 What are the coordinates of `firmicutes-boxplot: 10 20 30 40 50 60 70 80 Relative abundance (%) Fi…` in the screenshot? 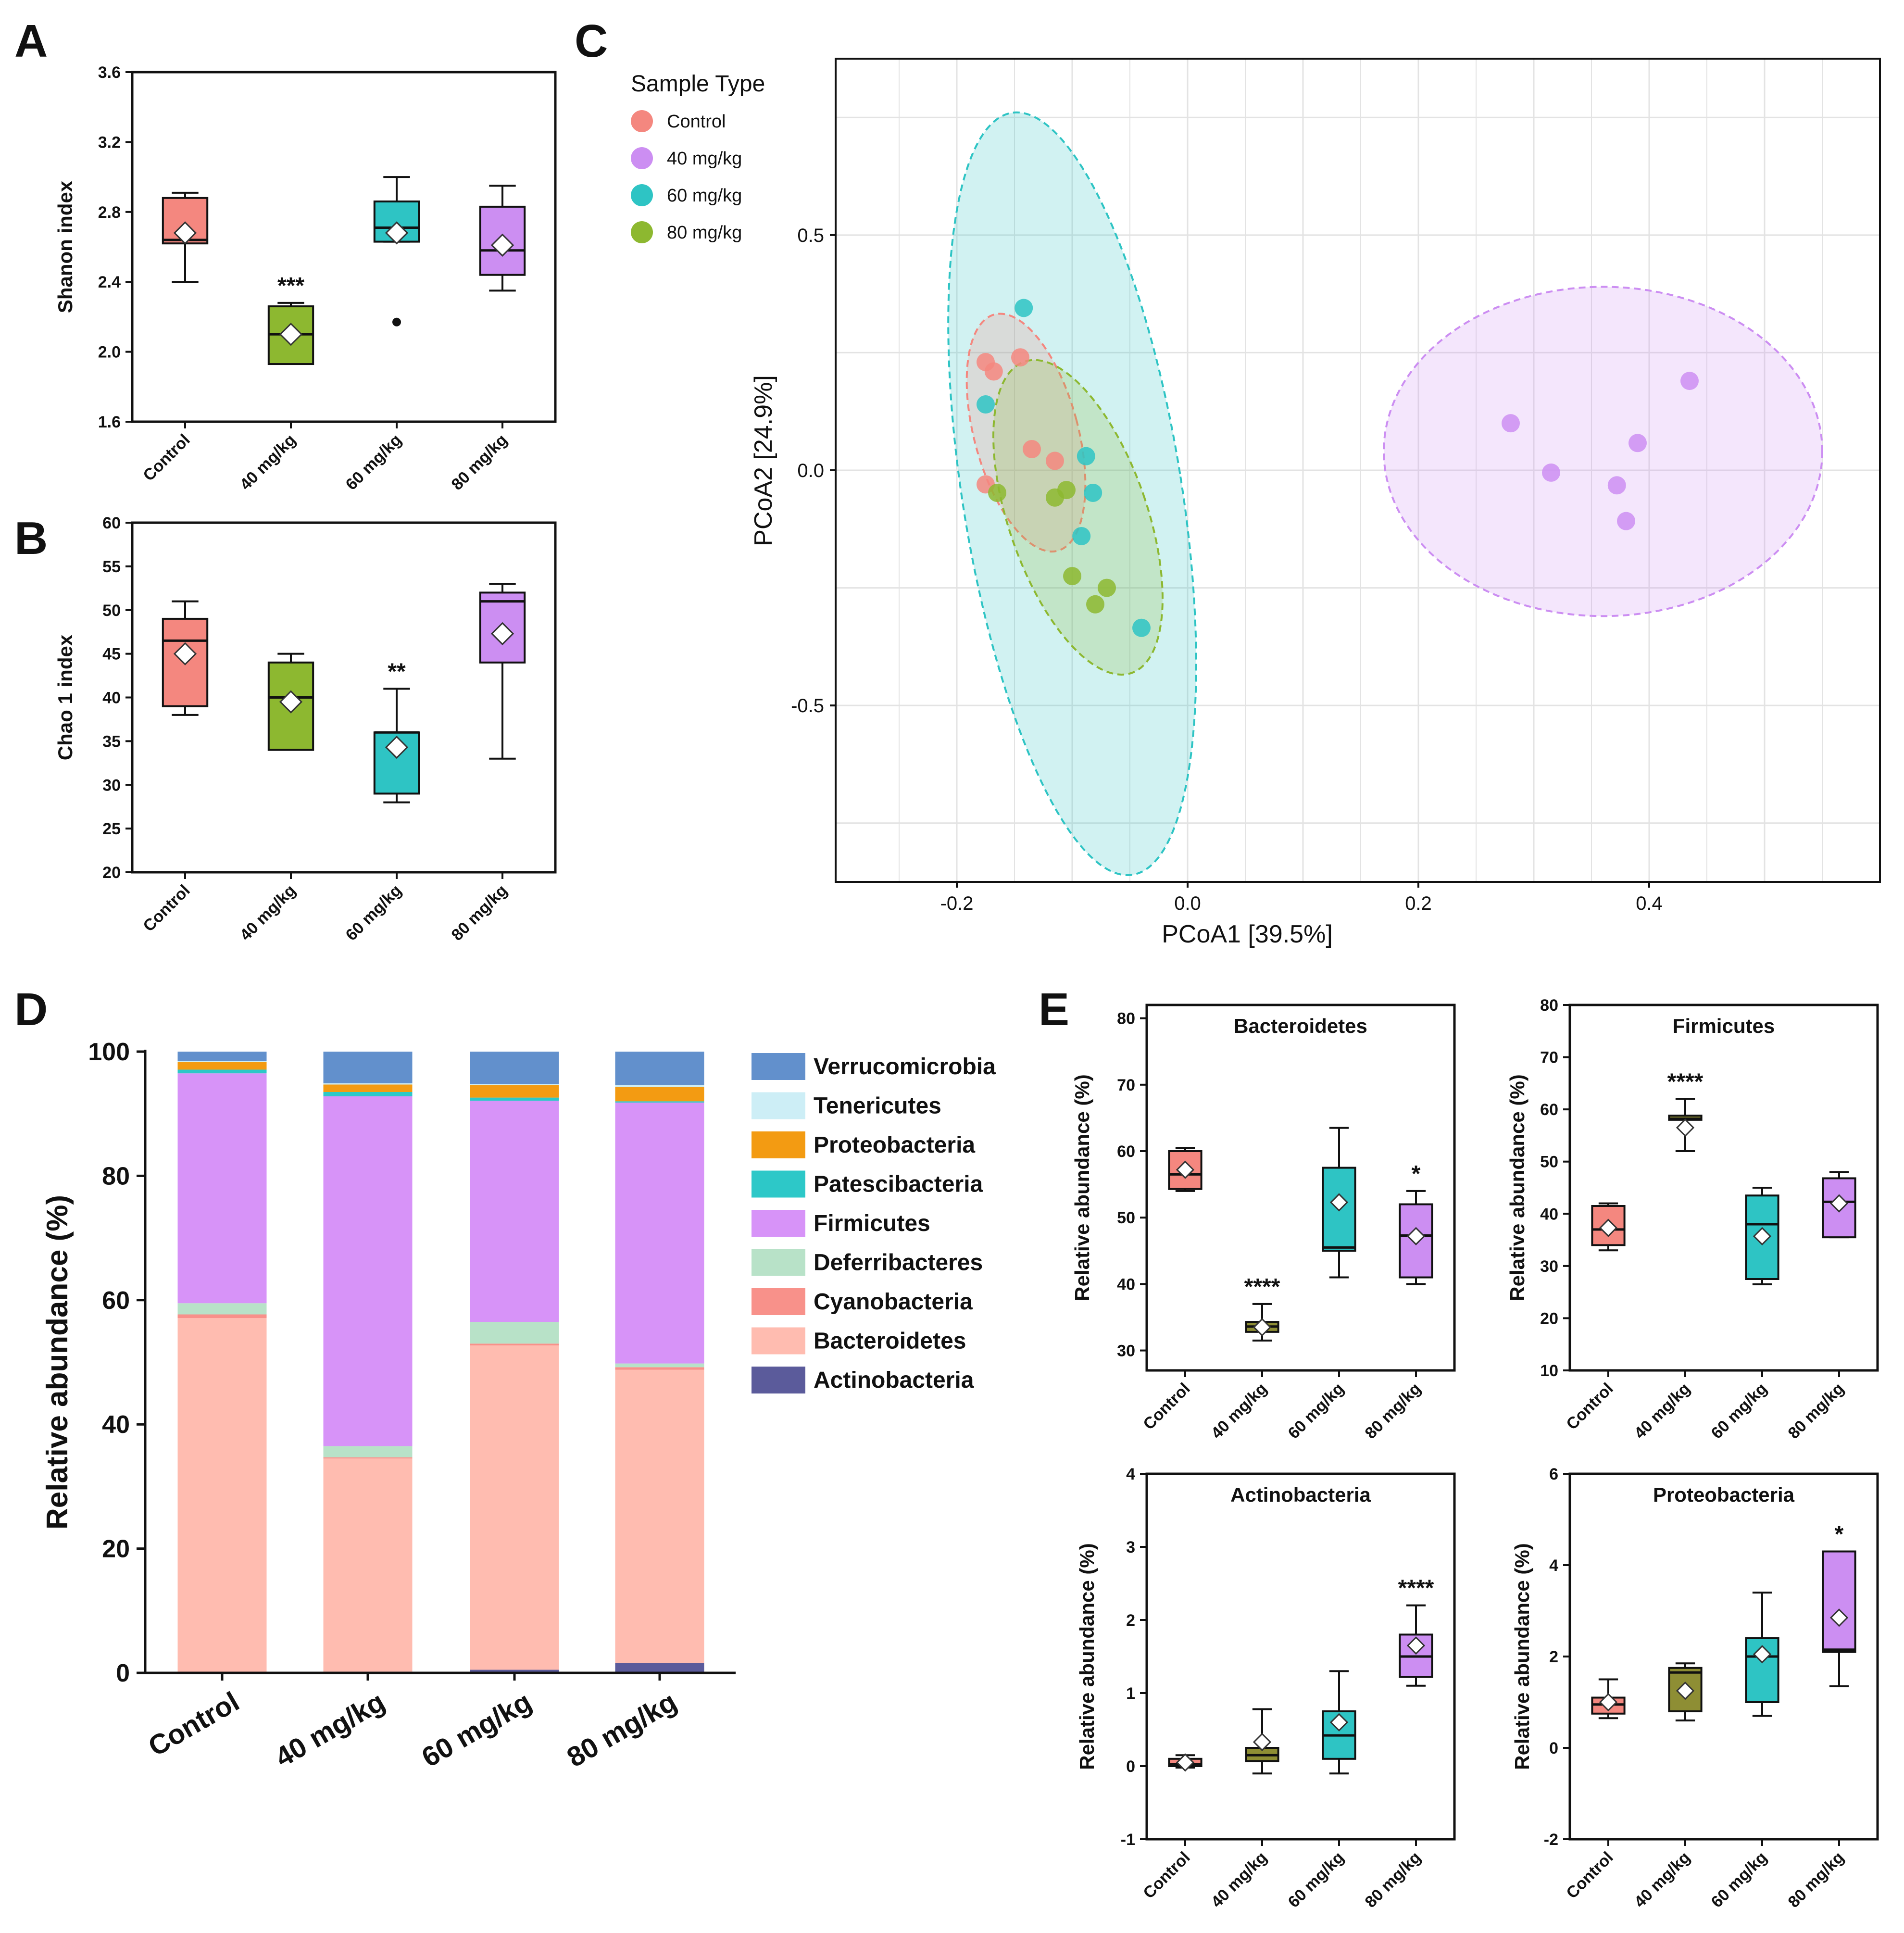 It's located at (1692, 1219).